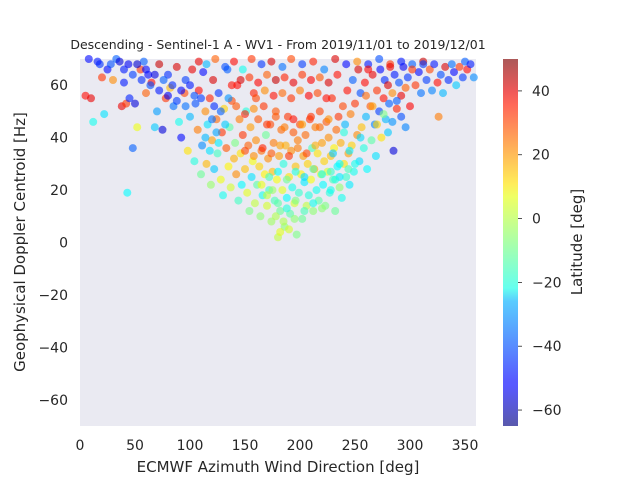 This screenshot has height=480, width=640. What do you see at coordinates (277, 446) in the screenshot?
I see `x-ticks: 0 50 100 150 200 250 300 350` at bounding box center [277, 446].